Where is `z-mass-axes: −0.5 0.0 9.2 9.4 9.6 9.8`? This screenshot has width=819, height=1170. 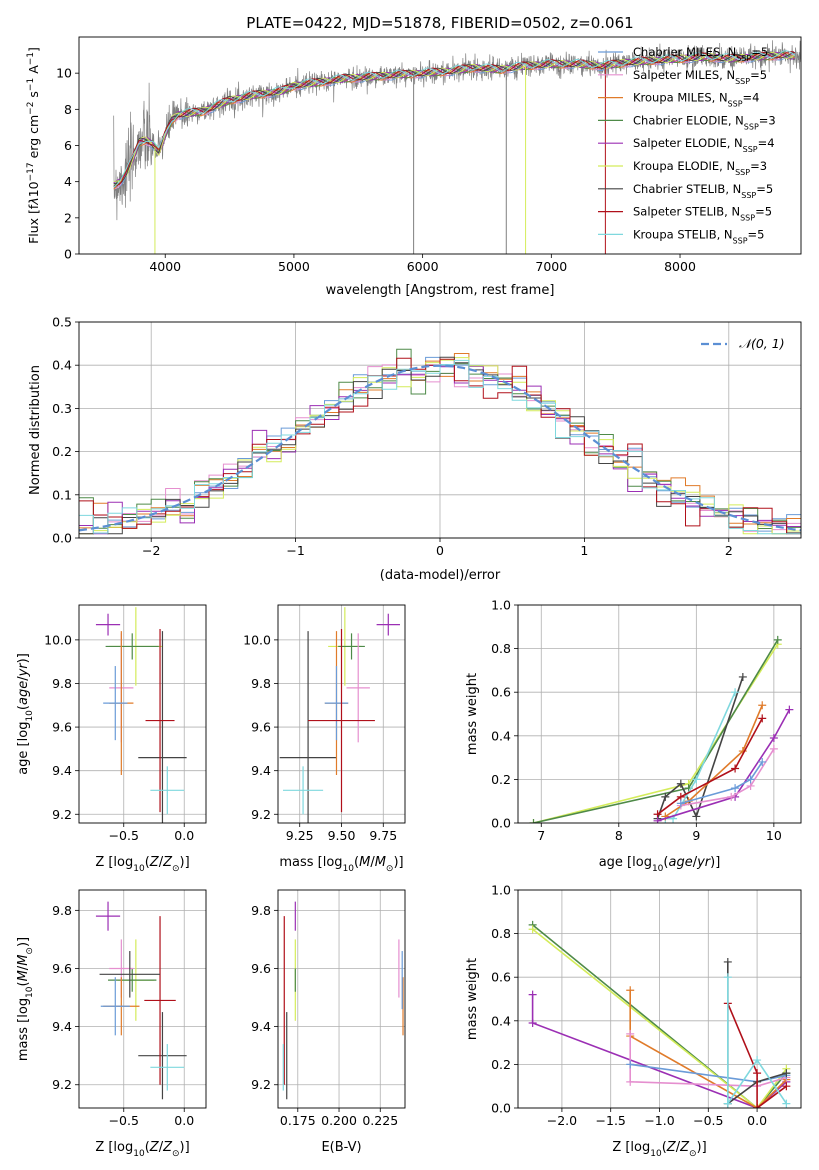
z-mass-axes: −0.5 0.0 9.2 9.4 9.6 9.8 is located at coordinates (129, 1009).